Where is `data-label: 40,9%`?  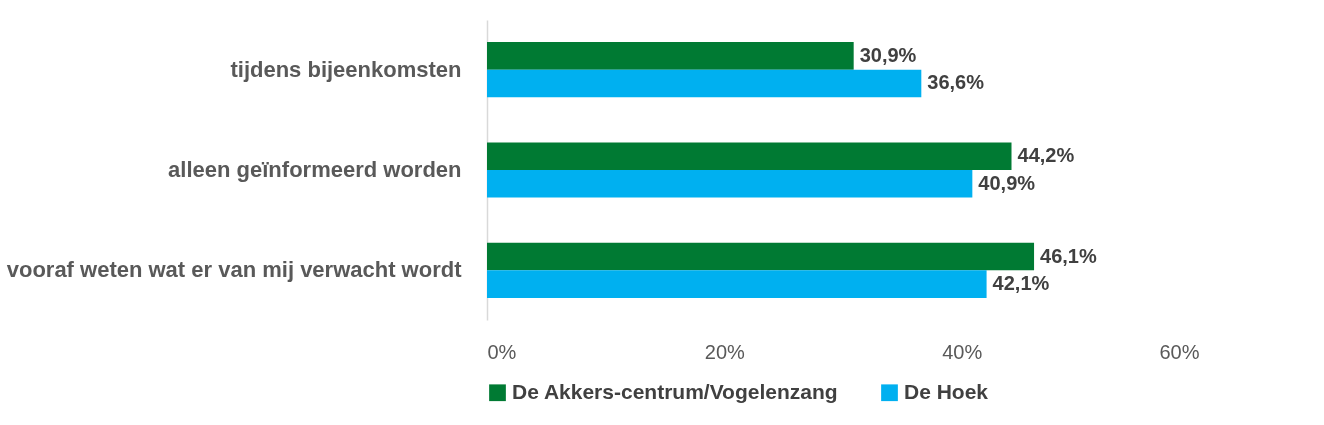
data-label: 40,9% is located at coordinates (1007, 182).